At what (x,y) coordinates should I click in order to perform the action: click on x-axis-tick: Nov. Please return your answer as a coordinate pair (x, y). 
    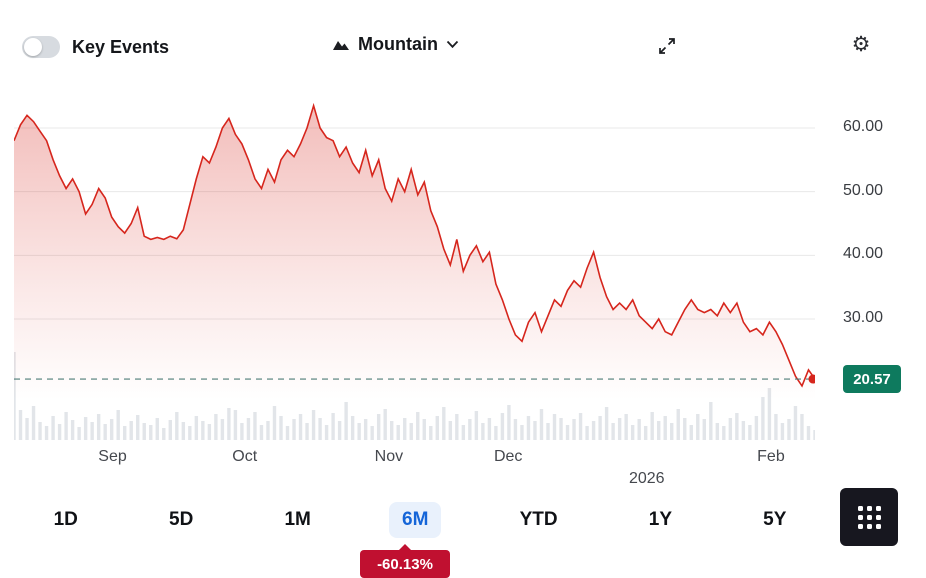
    Looking at the image, I should click on (389, 456).